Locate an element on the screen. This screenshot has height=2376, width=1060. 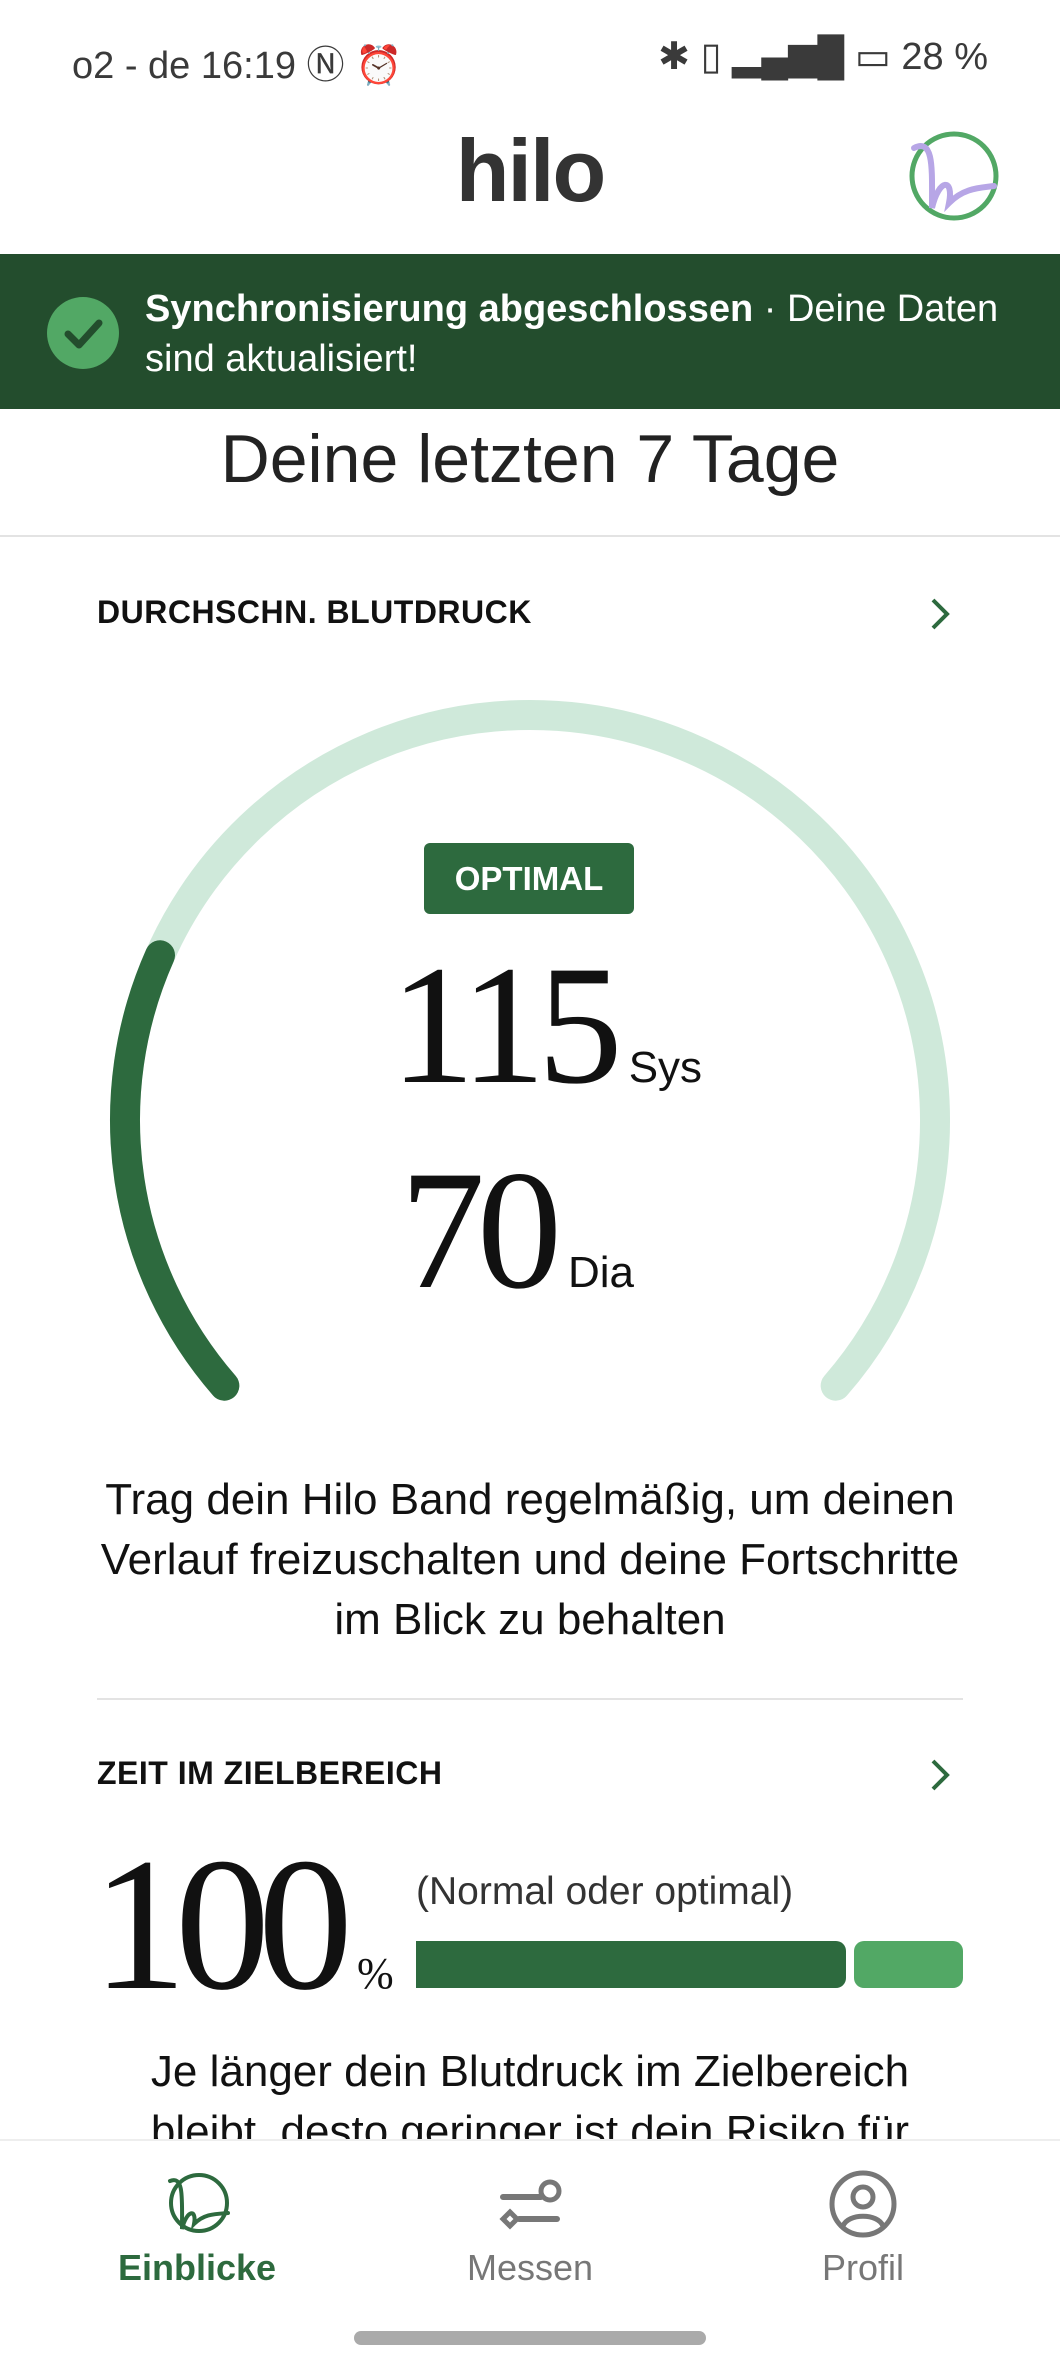
page-title: Deine letzten 7 Tage is located at coordinates (530, 459).